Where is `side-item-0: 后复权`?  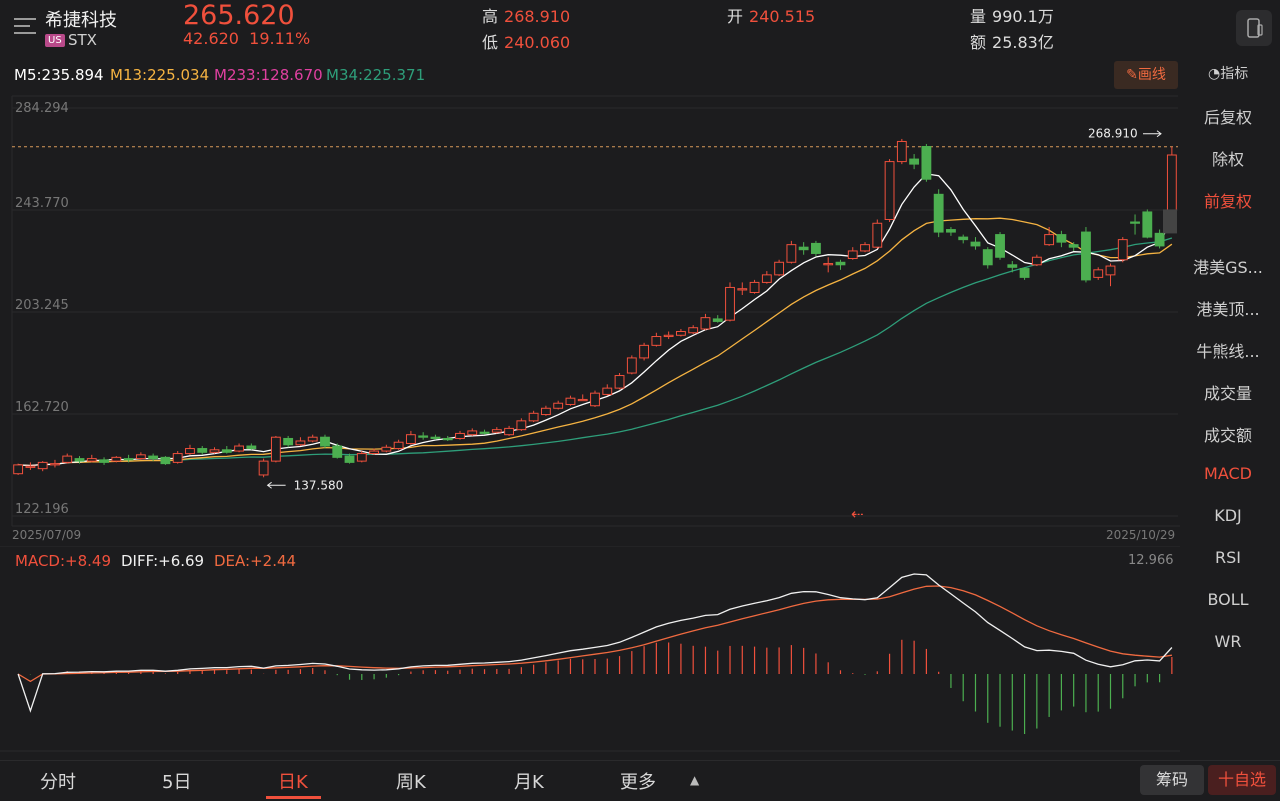
side-item-0: 后复权 is located at coordinates (1227, 117).